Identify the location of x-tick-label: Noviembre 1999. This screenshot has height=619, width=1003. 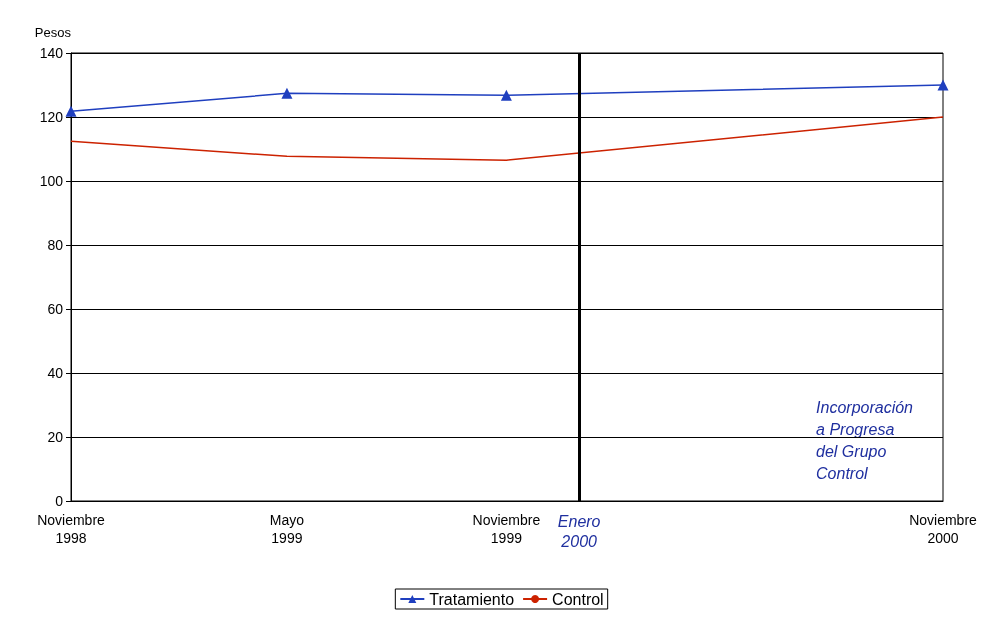
(506, 529).